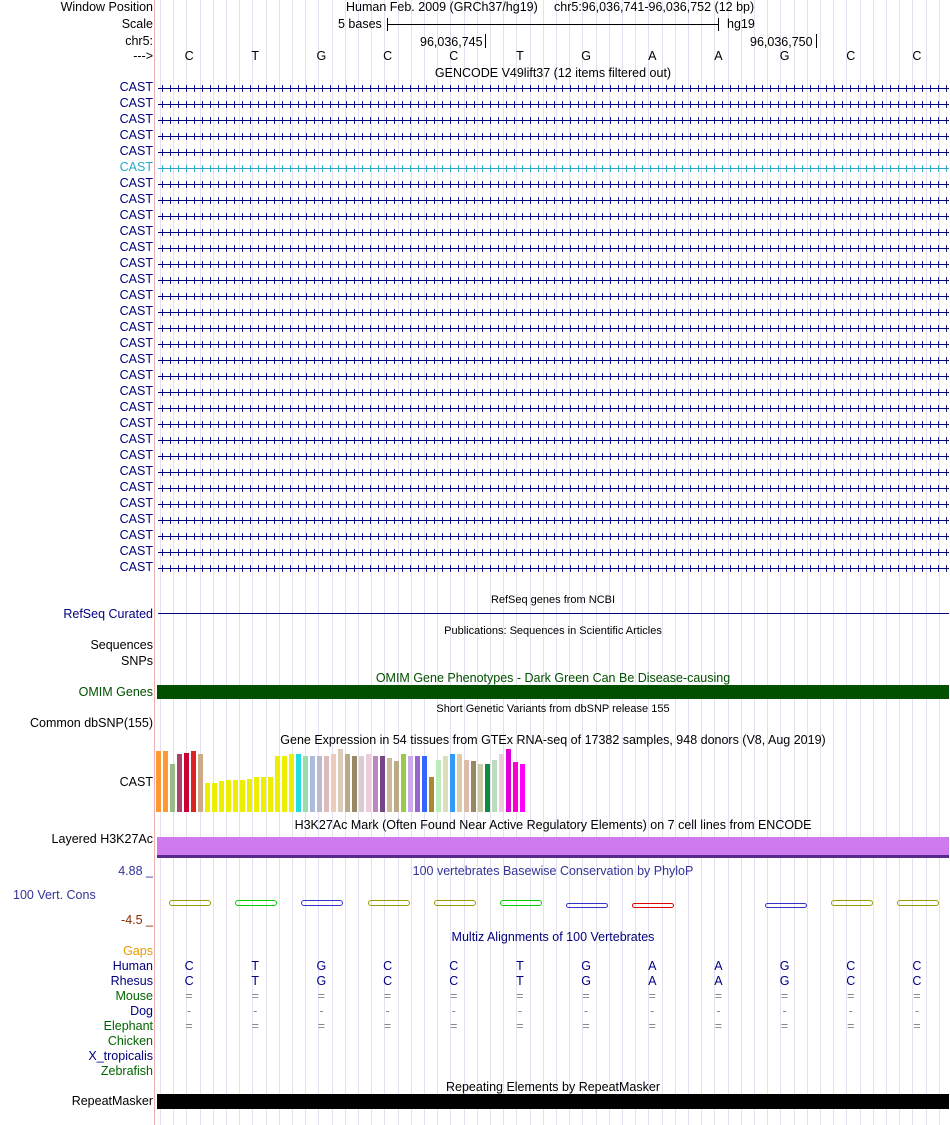  I want to click on gtex-label: CAST, so click(136, 782).